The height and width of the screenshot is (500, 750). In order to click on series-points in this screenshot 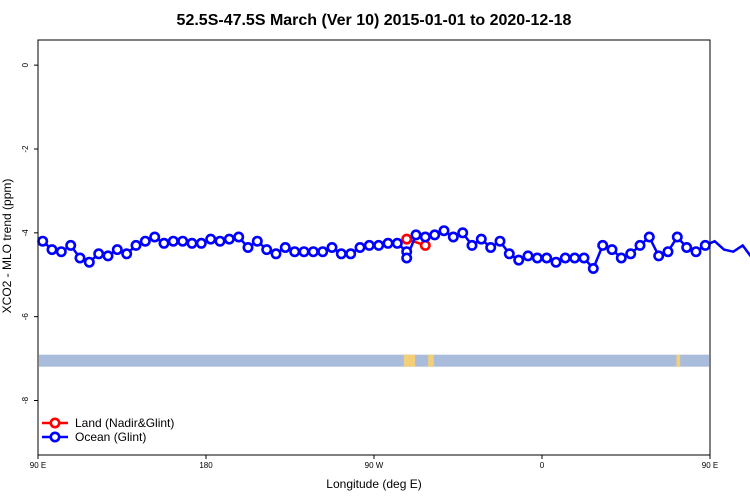, I will do `click(374, 249)`.